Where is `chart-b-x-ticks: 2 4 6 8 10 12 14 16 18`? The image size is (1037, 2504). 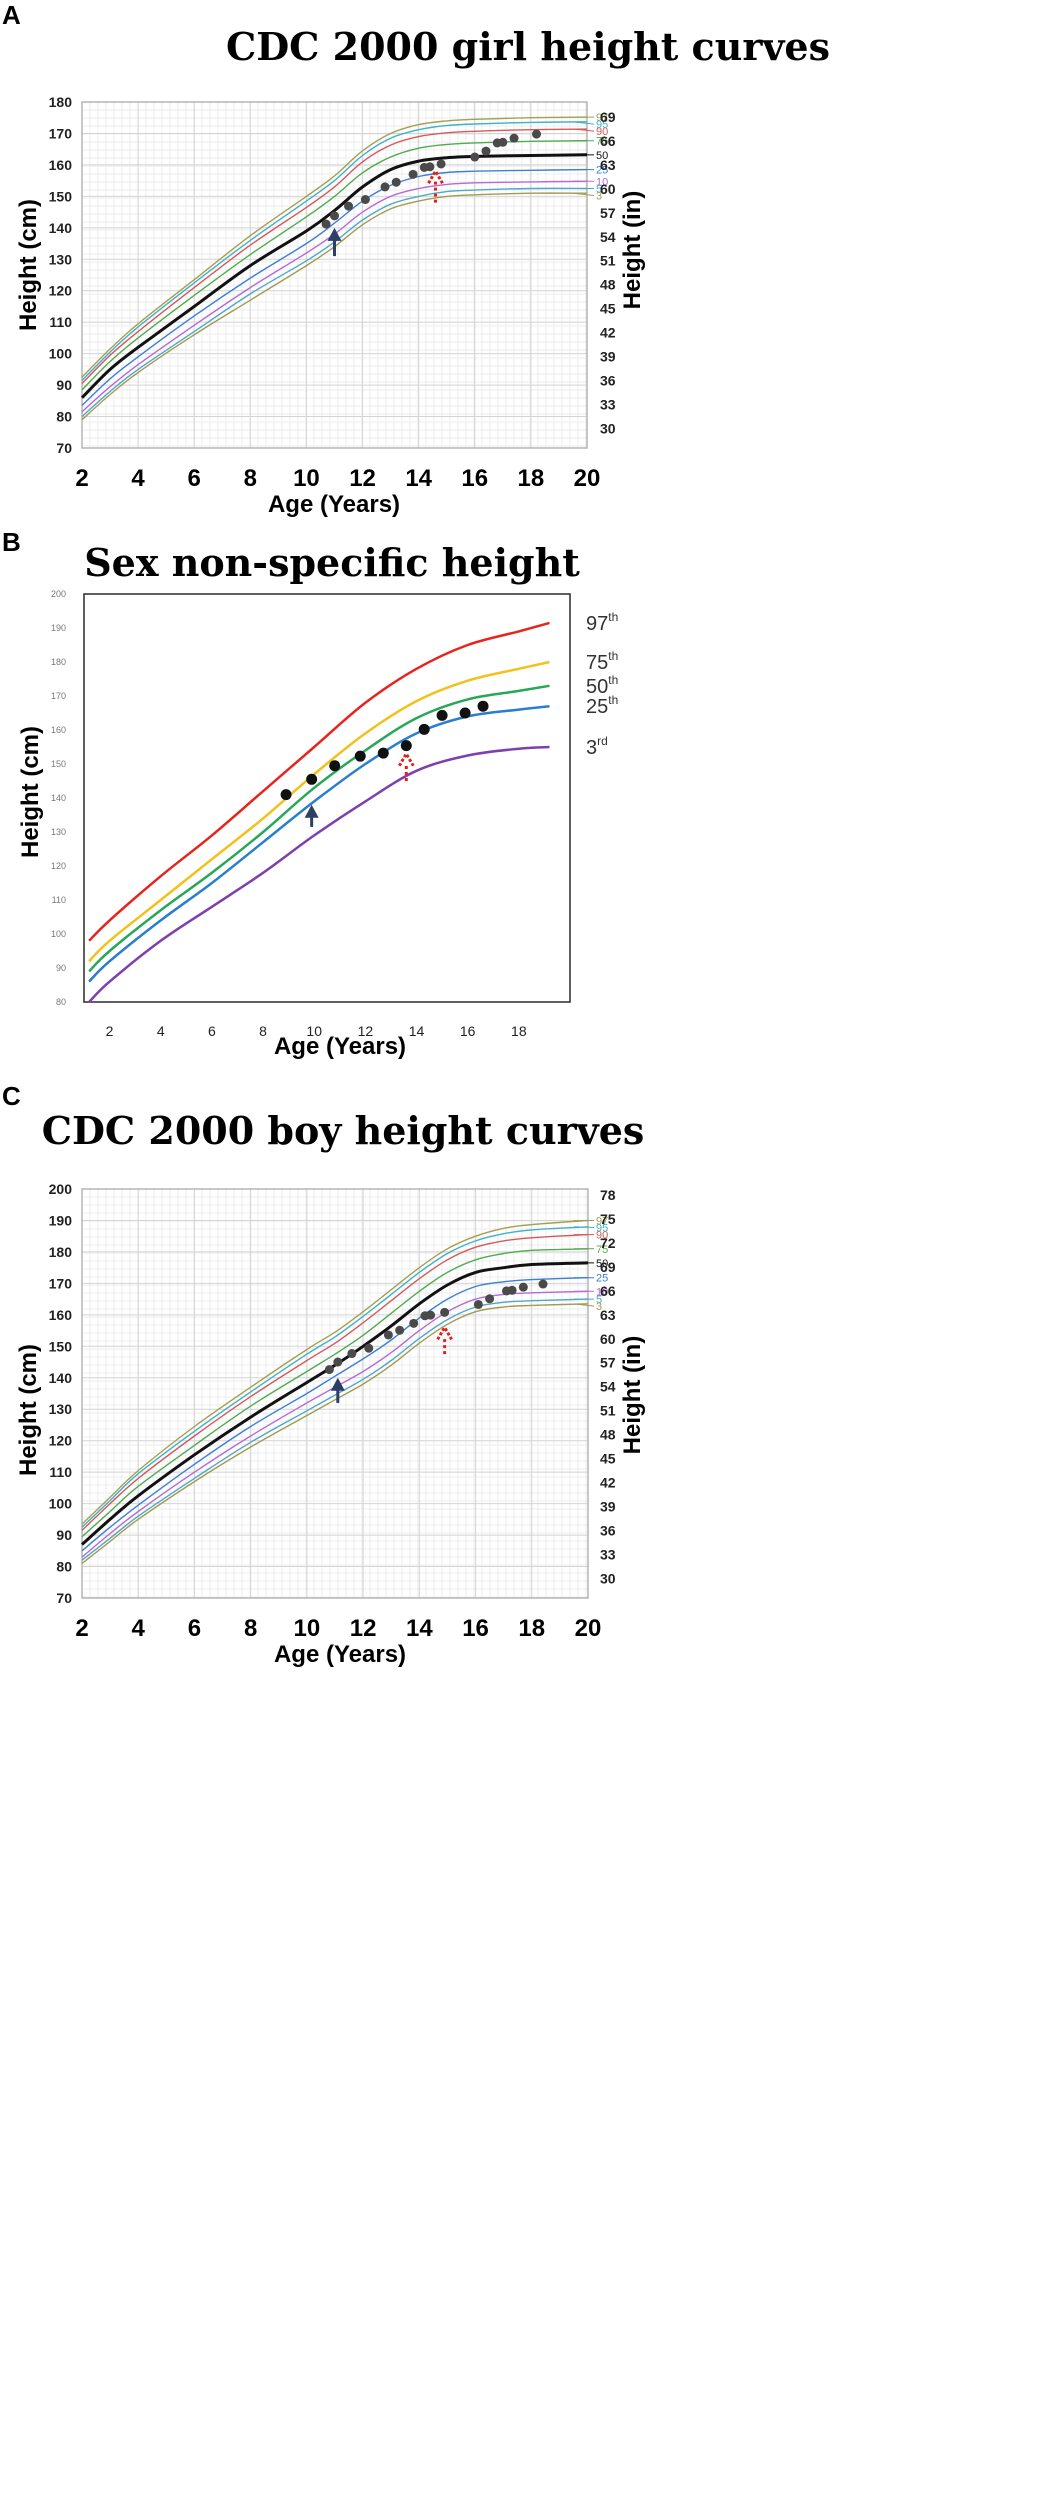
chart-b-x-ticks: 2 4 6 8 10 12 14 16 18 is located at coordinates (316, 1031).